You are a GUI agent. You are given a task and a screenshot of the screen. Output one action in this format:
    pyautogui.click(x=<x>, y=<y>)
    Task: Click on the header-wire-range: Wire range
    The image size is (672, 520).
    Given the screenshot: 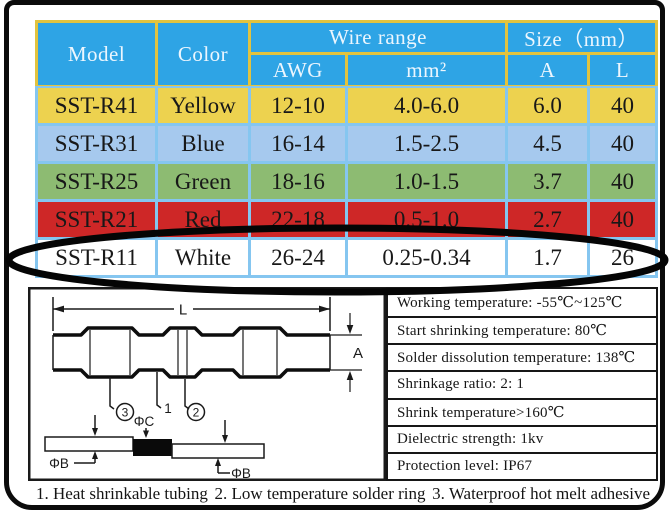 What is the action you would take?
    pyautogui.click(x=378, y=37)
    